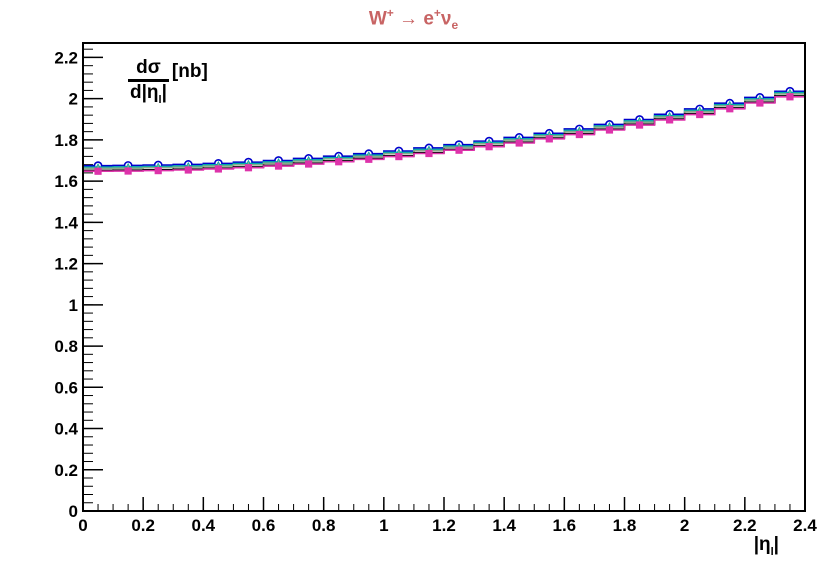 The height and width of the screenshot is (562, 827). Describe the element at coordinates (66, 429) in the screenshot. I see `y-tick-label: 0.4` at that location.